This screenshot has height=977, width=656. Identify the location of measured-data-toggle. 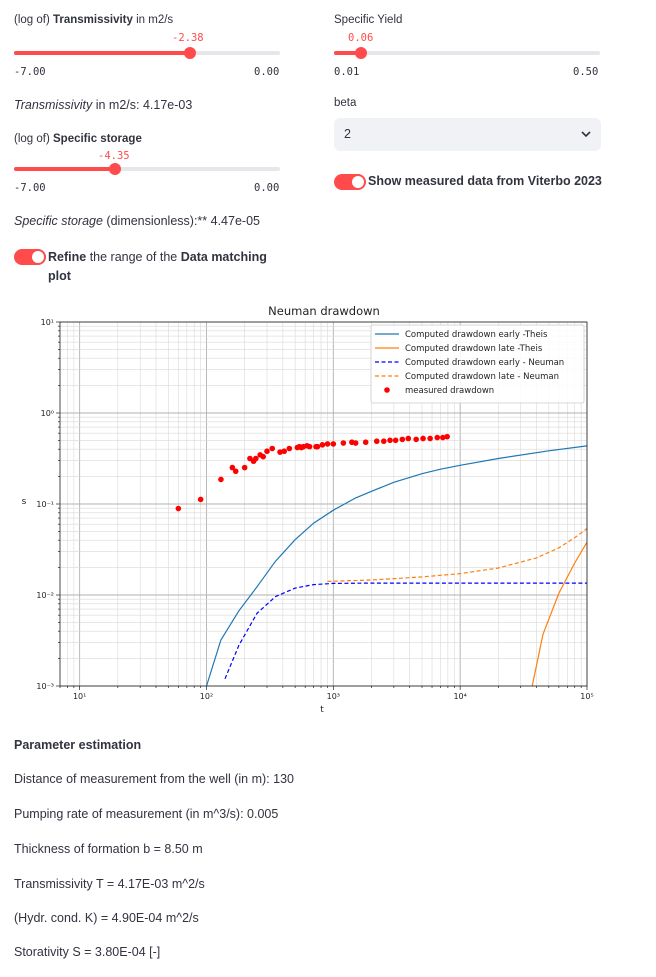
(350, 182).